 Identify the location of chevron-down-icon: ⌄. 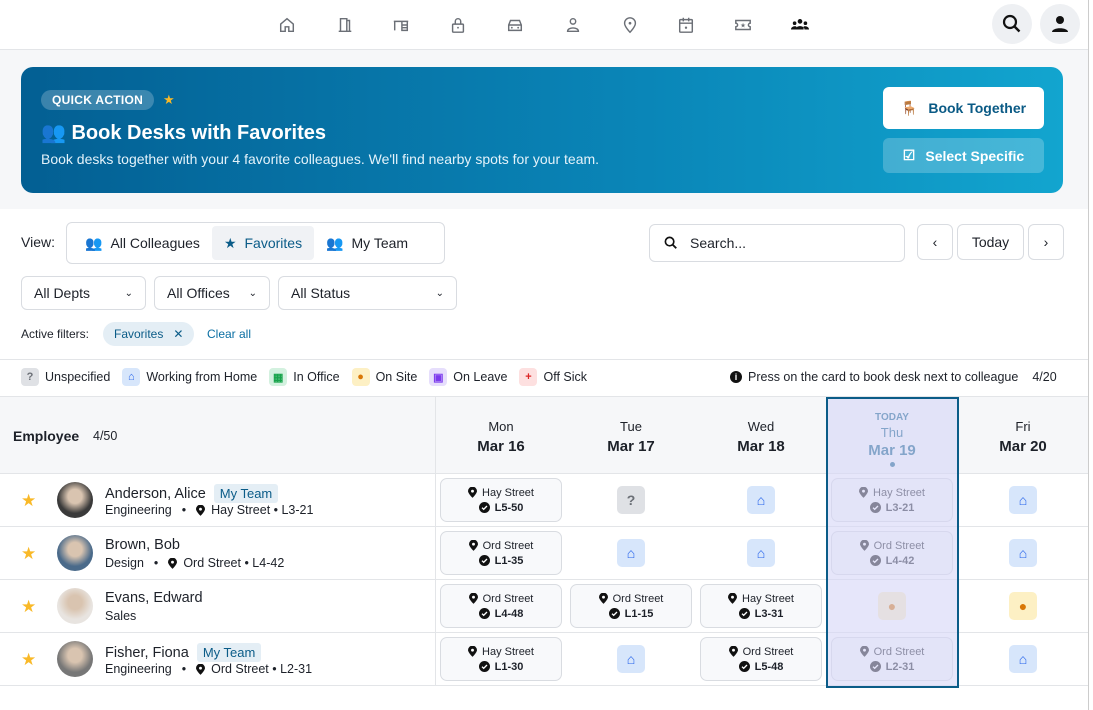
(128, 293).